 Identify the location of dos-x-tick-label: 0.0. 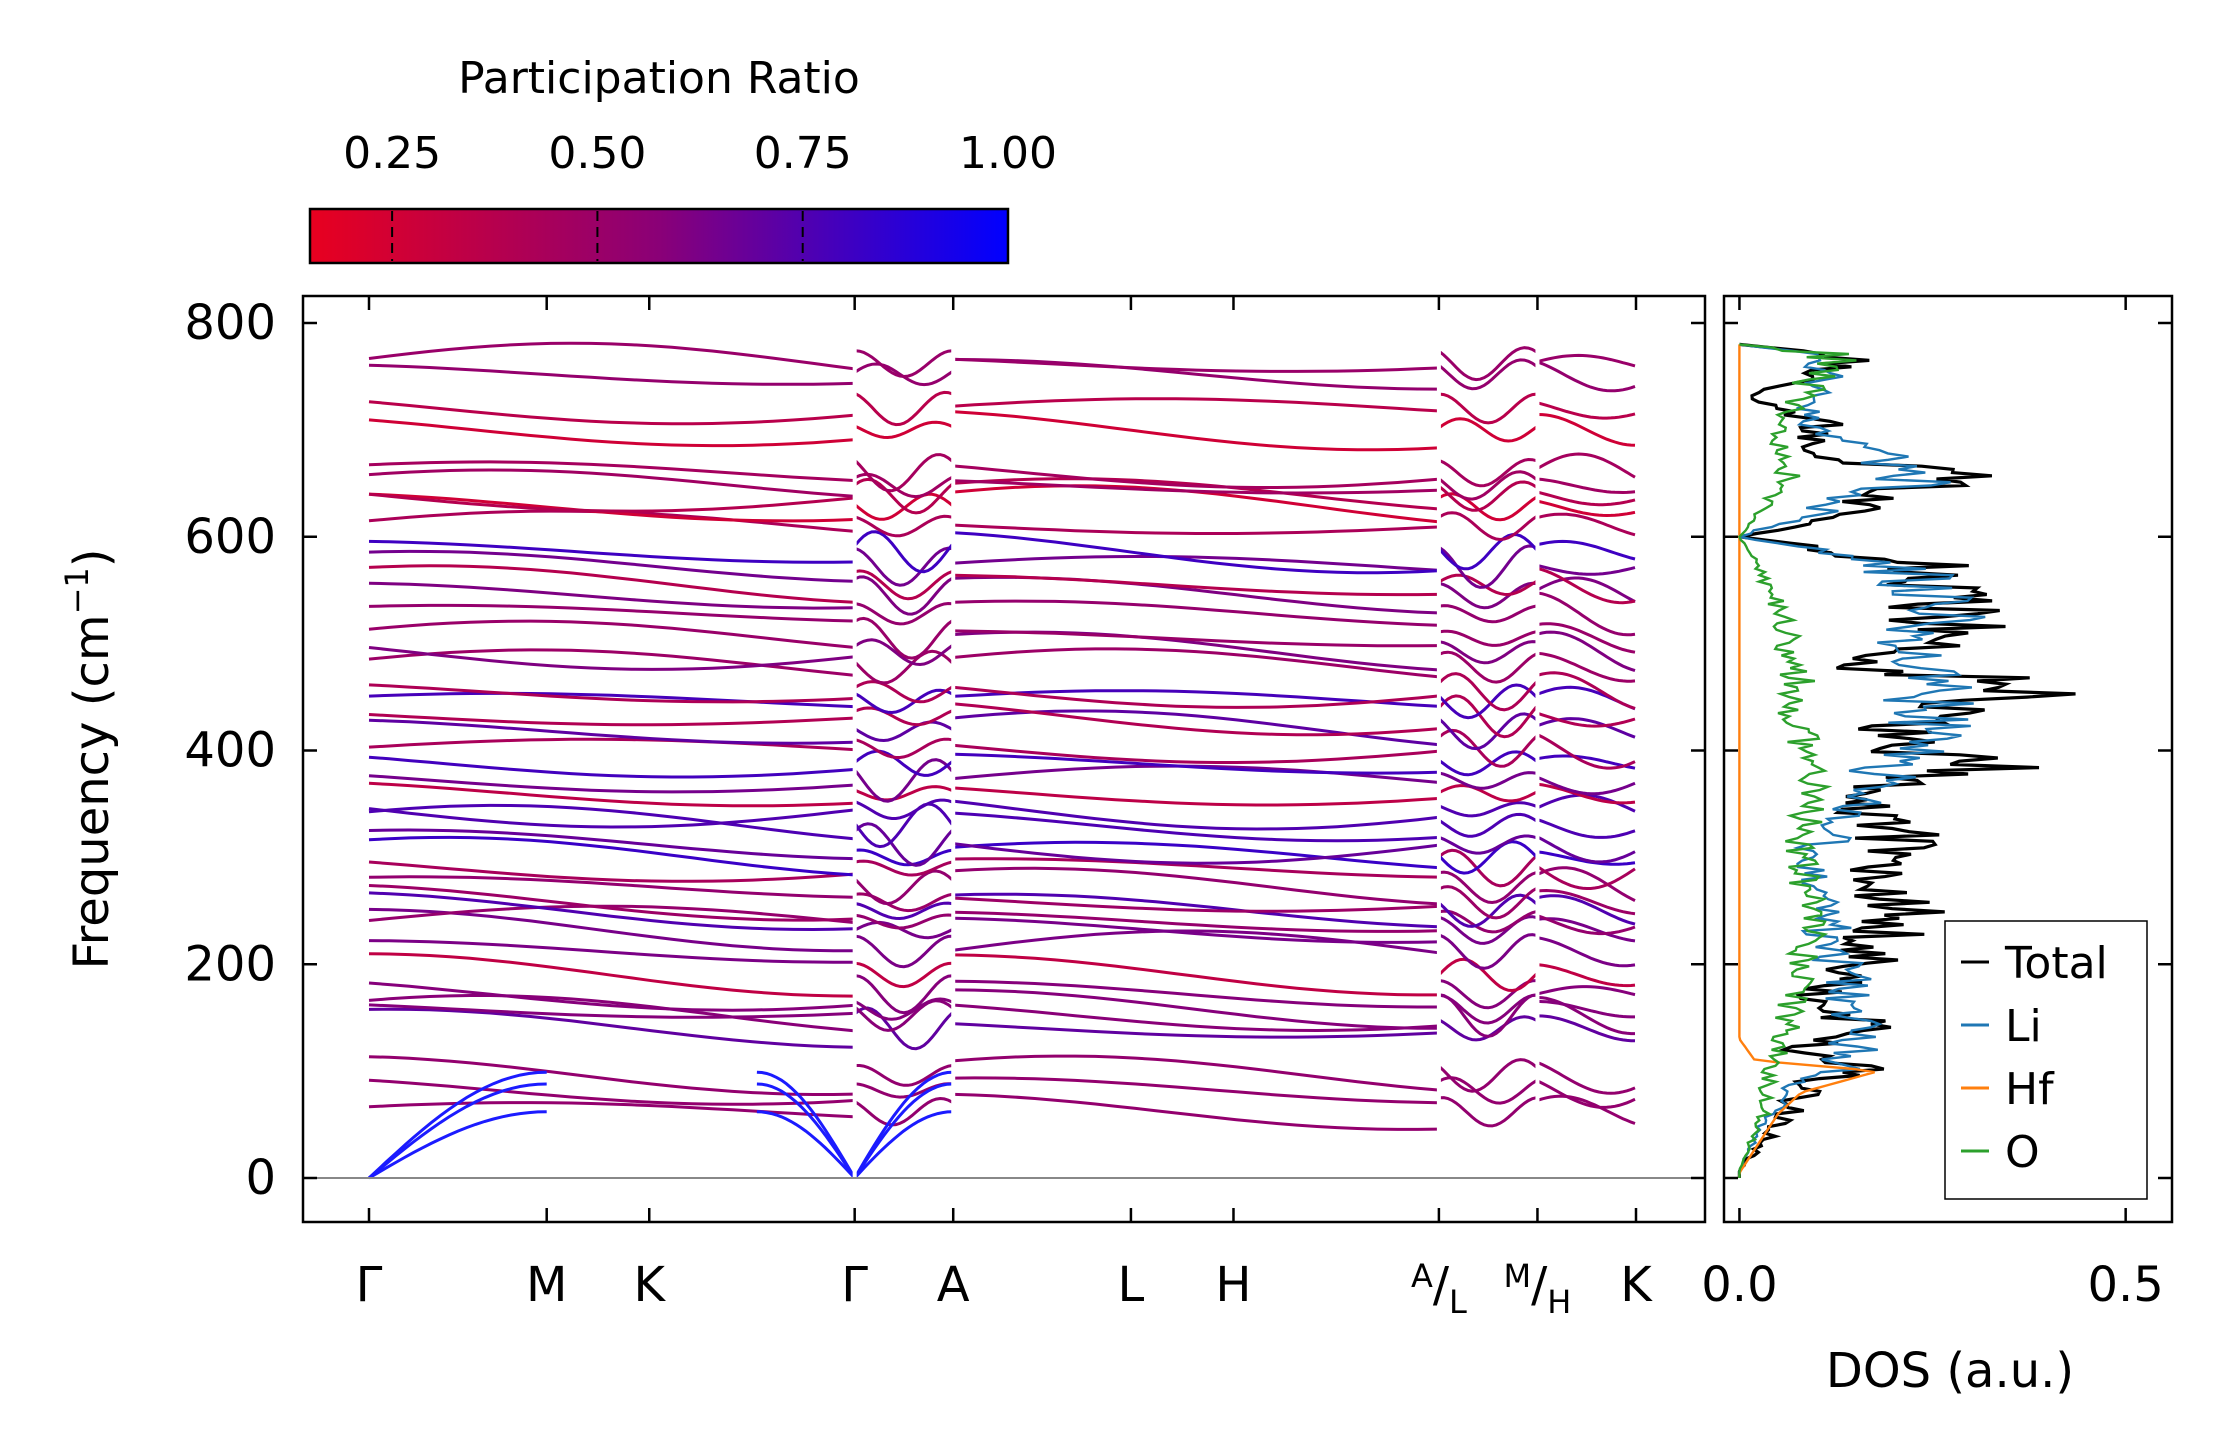
(1739, 1285).